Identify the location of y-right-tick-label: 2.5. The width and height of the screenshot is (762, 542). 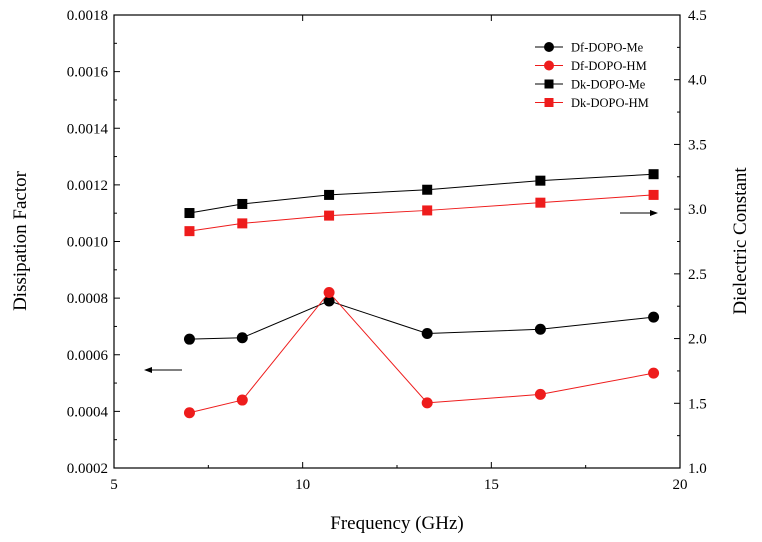
(697, 275).